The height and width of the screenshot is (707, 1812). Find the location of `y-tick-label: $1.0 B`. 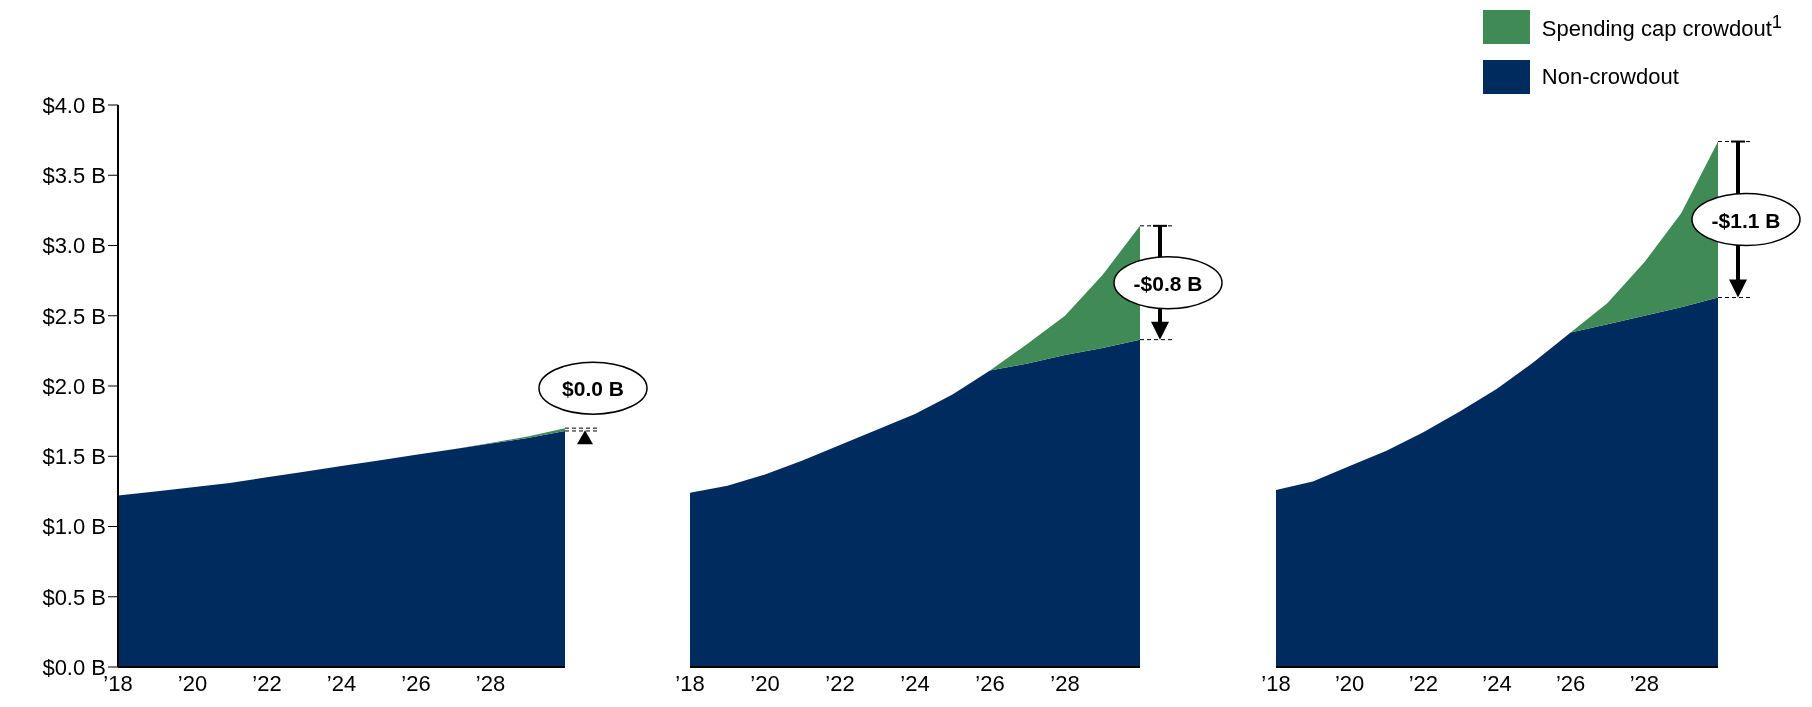

y-tick-label: $1.0 B is located at coordinates (74, 527).